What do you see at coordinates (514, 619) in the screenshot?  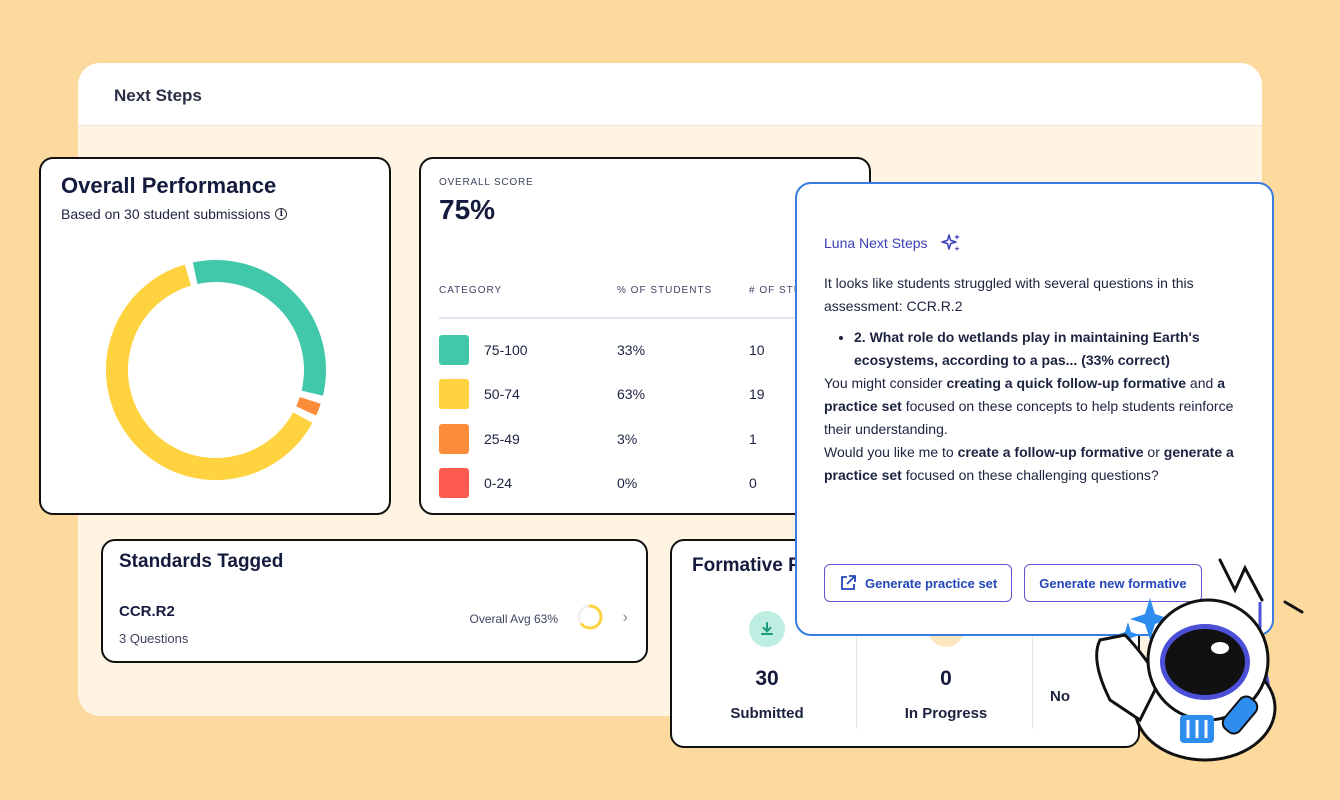 I see `overall-avg-label: Overall Avg 63%` at bounding box center [514, 619].